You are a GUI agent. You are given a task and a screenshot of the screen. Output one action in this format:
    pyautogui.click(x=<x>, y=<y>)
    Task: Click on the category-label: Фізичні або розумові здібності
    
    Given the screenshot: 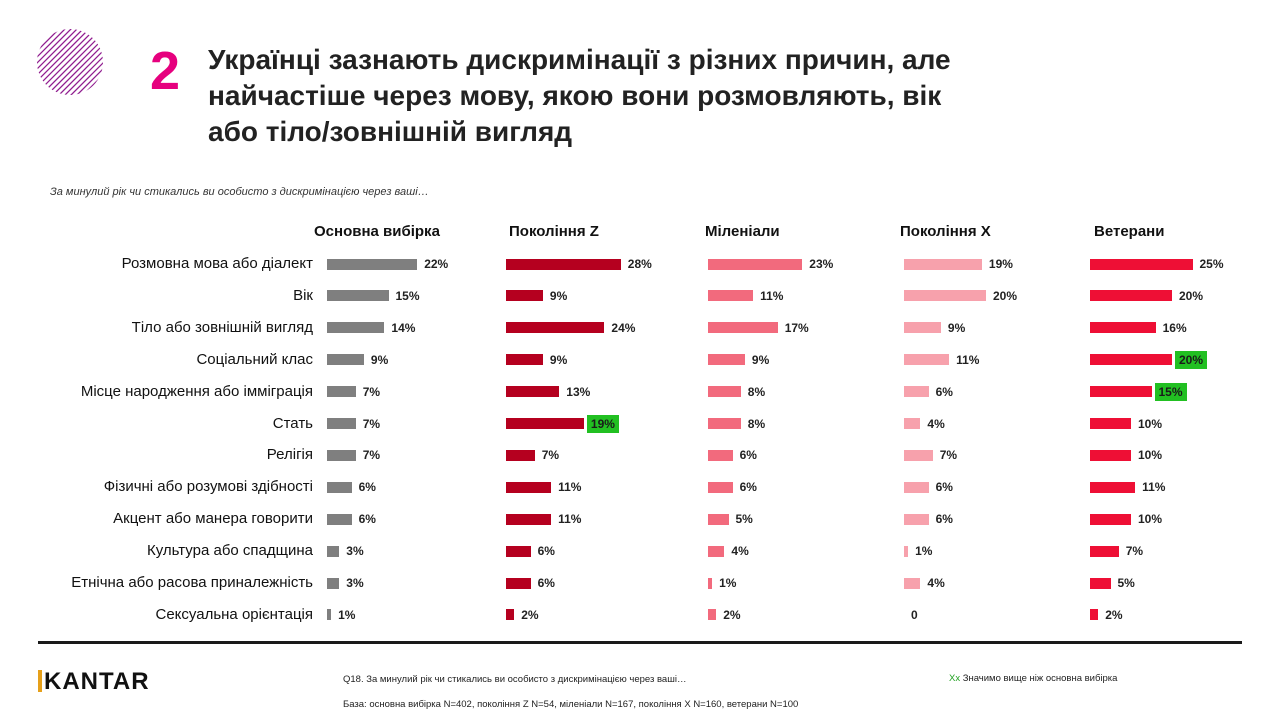 What is the action you would take?
    pyautogui.click(x=208, y=487)
    